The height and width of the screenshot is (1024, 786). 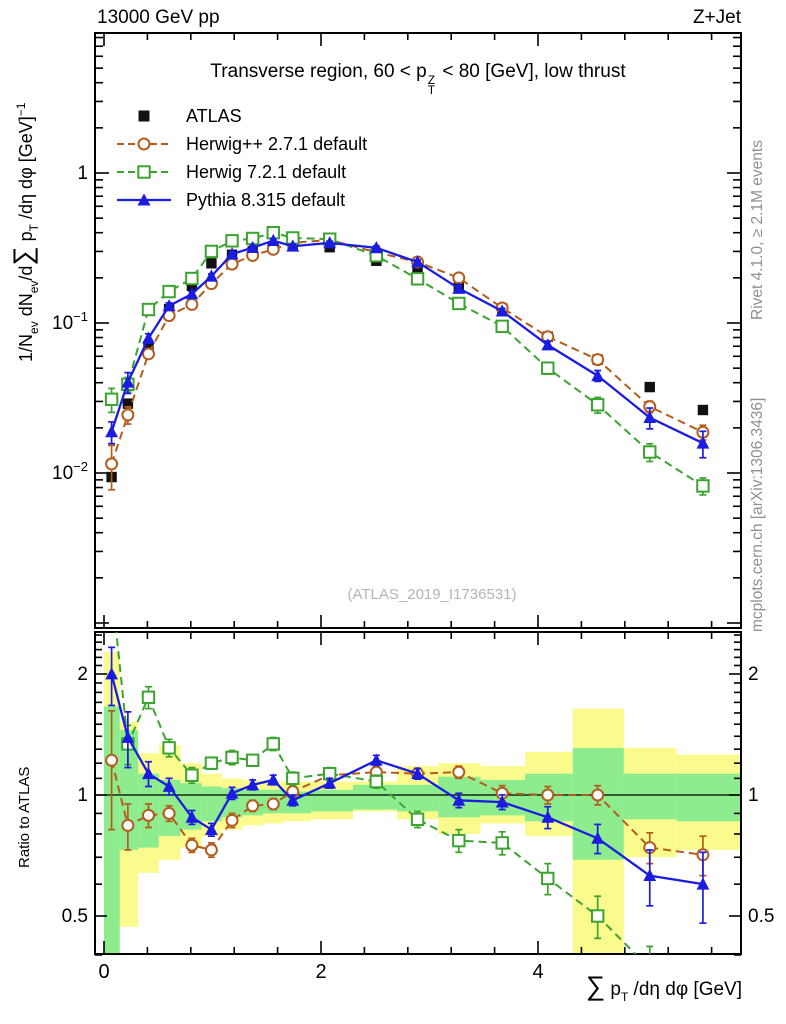 I want to click on ratio-y-tick-label-left: 0.5, so click(x=75, y=916).